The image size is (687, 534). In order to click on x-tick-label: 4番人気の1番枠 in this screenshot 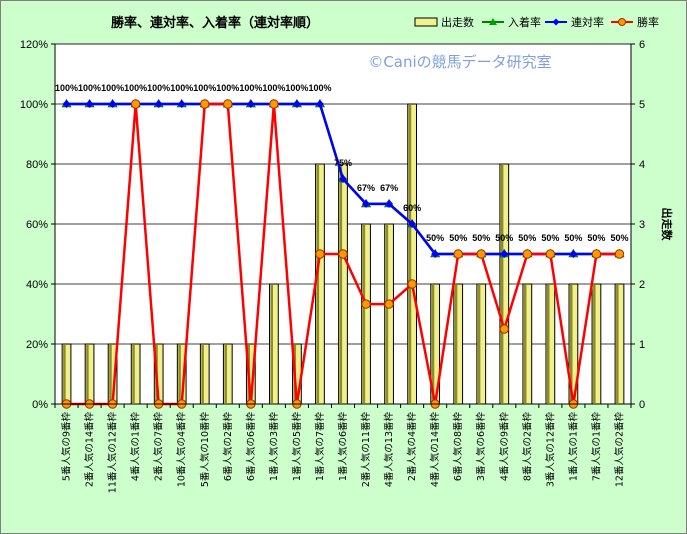, I will do `click(136, 447)`.